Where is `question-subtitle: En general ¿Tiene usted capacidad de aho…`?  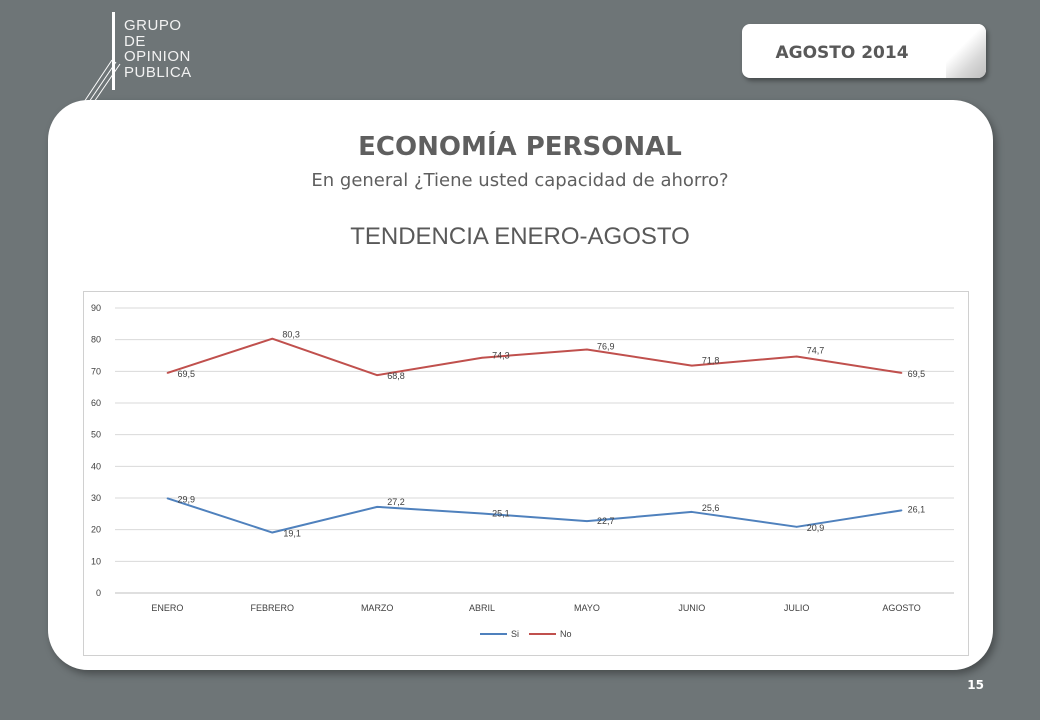 question-subtitle: En general ¿Tiene usted capacidad de aho… is located at coordinates (520, 180).